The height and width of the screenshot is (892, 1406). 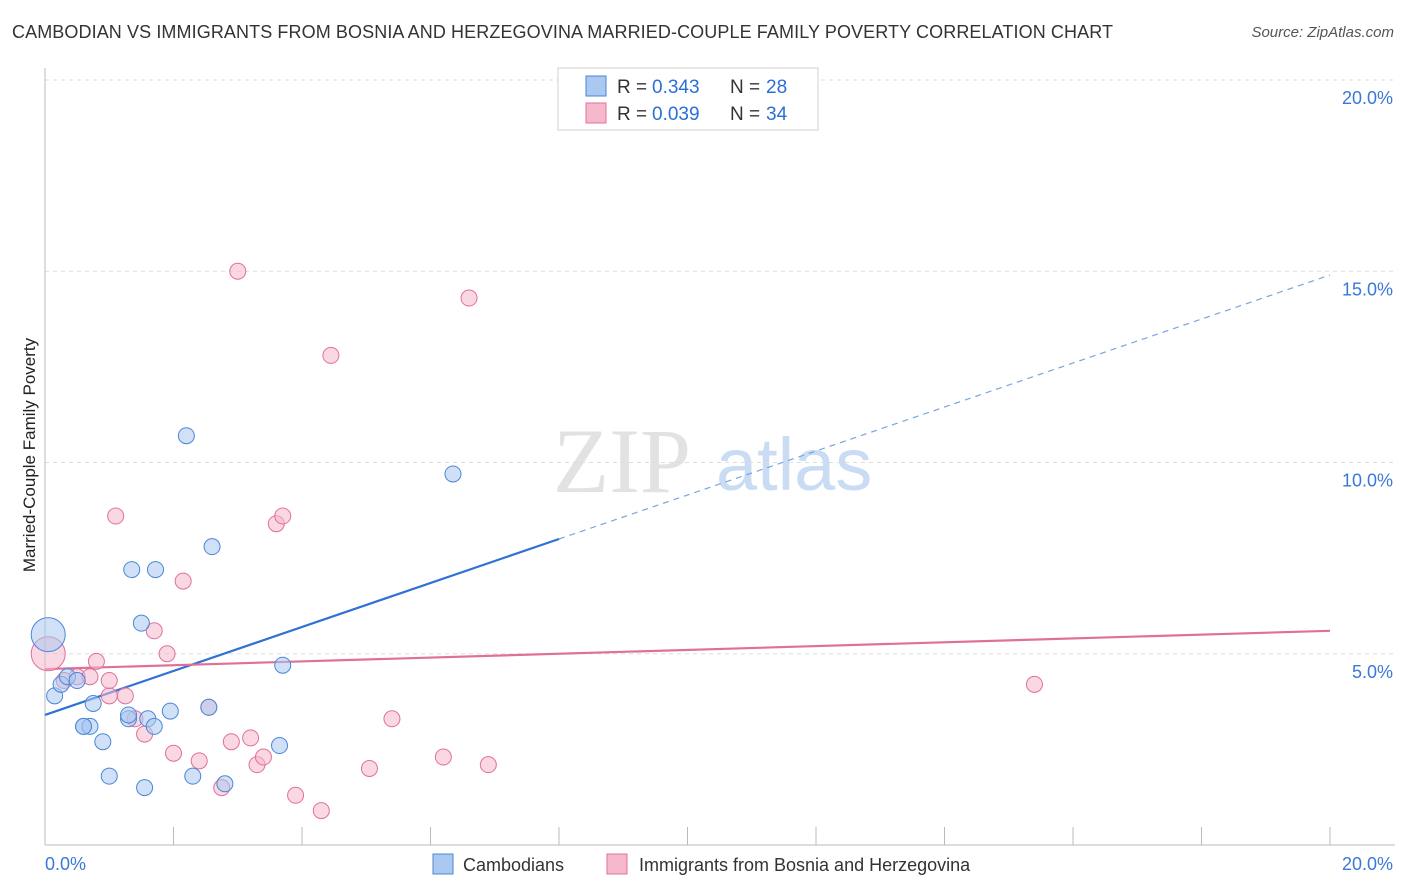 I want to click on legend-r-value-1: 0.343, so click(x=676, y=87).